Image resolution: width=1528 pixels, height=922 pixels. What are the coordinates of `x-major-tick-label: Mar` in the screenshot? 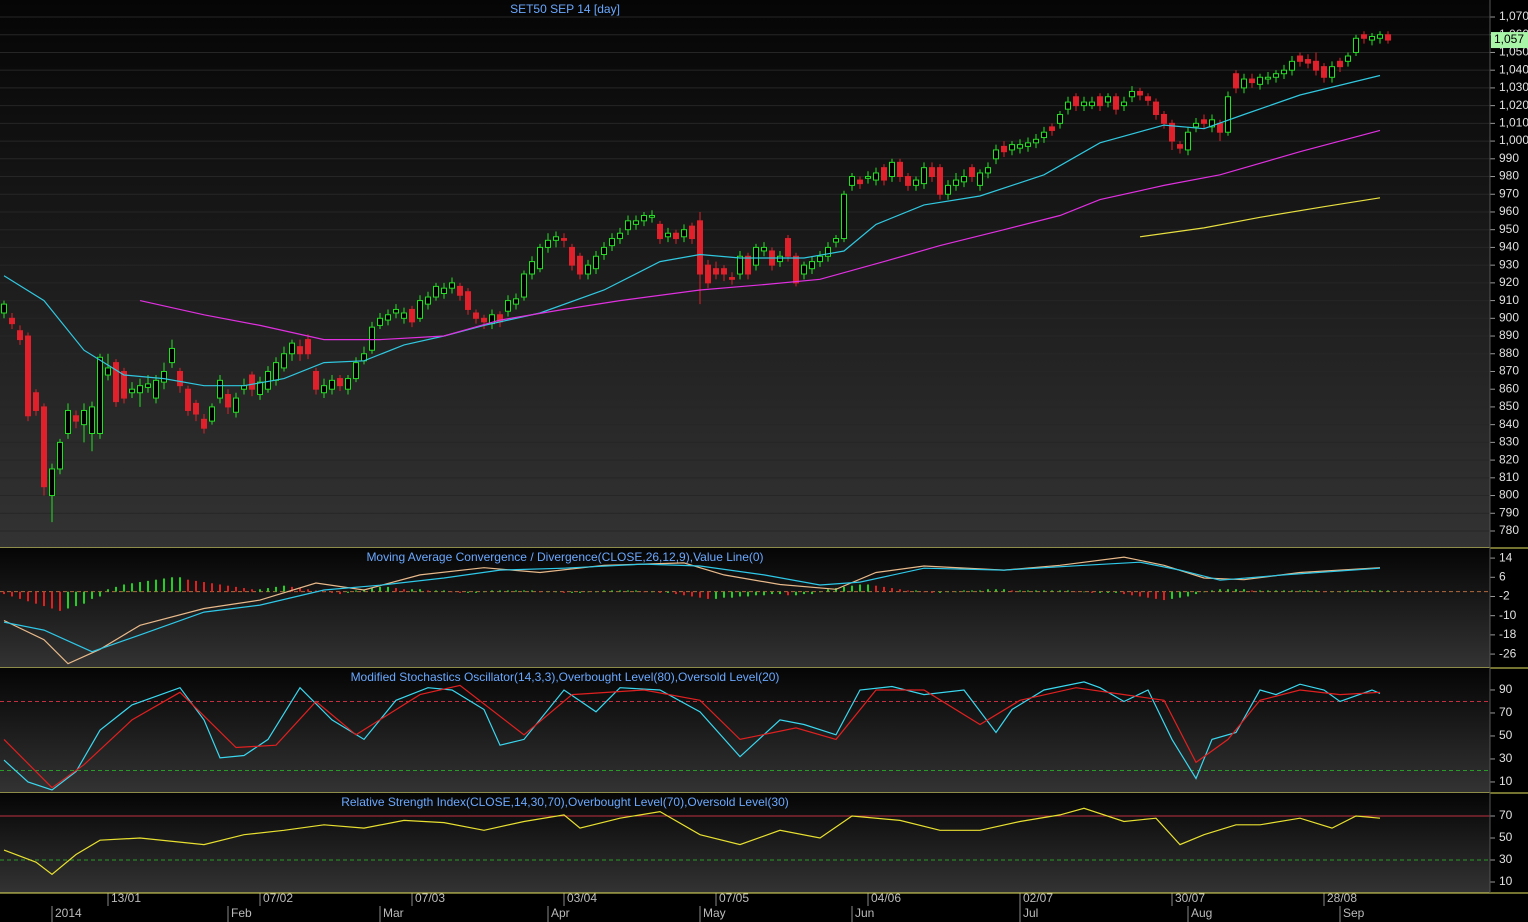 It's located at (393, 913).